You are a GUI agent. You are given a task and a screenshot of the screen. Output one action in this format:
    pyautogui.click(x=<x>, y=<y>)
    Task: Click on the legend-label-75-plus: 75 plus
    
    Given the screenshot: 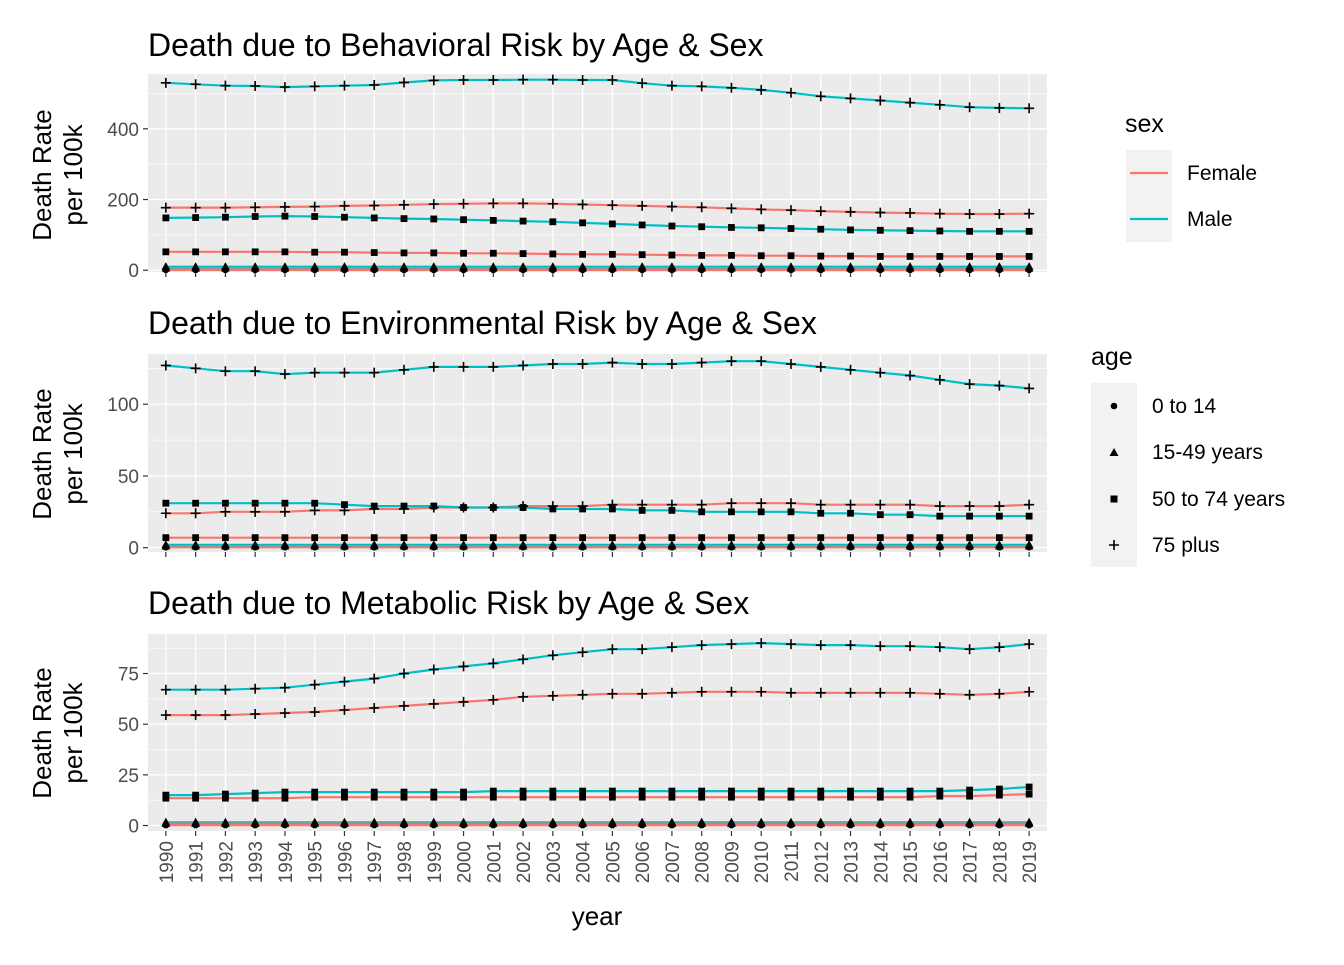 What is the action you would take?
    pyautogui.click(x=1186, y=545)
    